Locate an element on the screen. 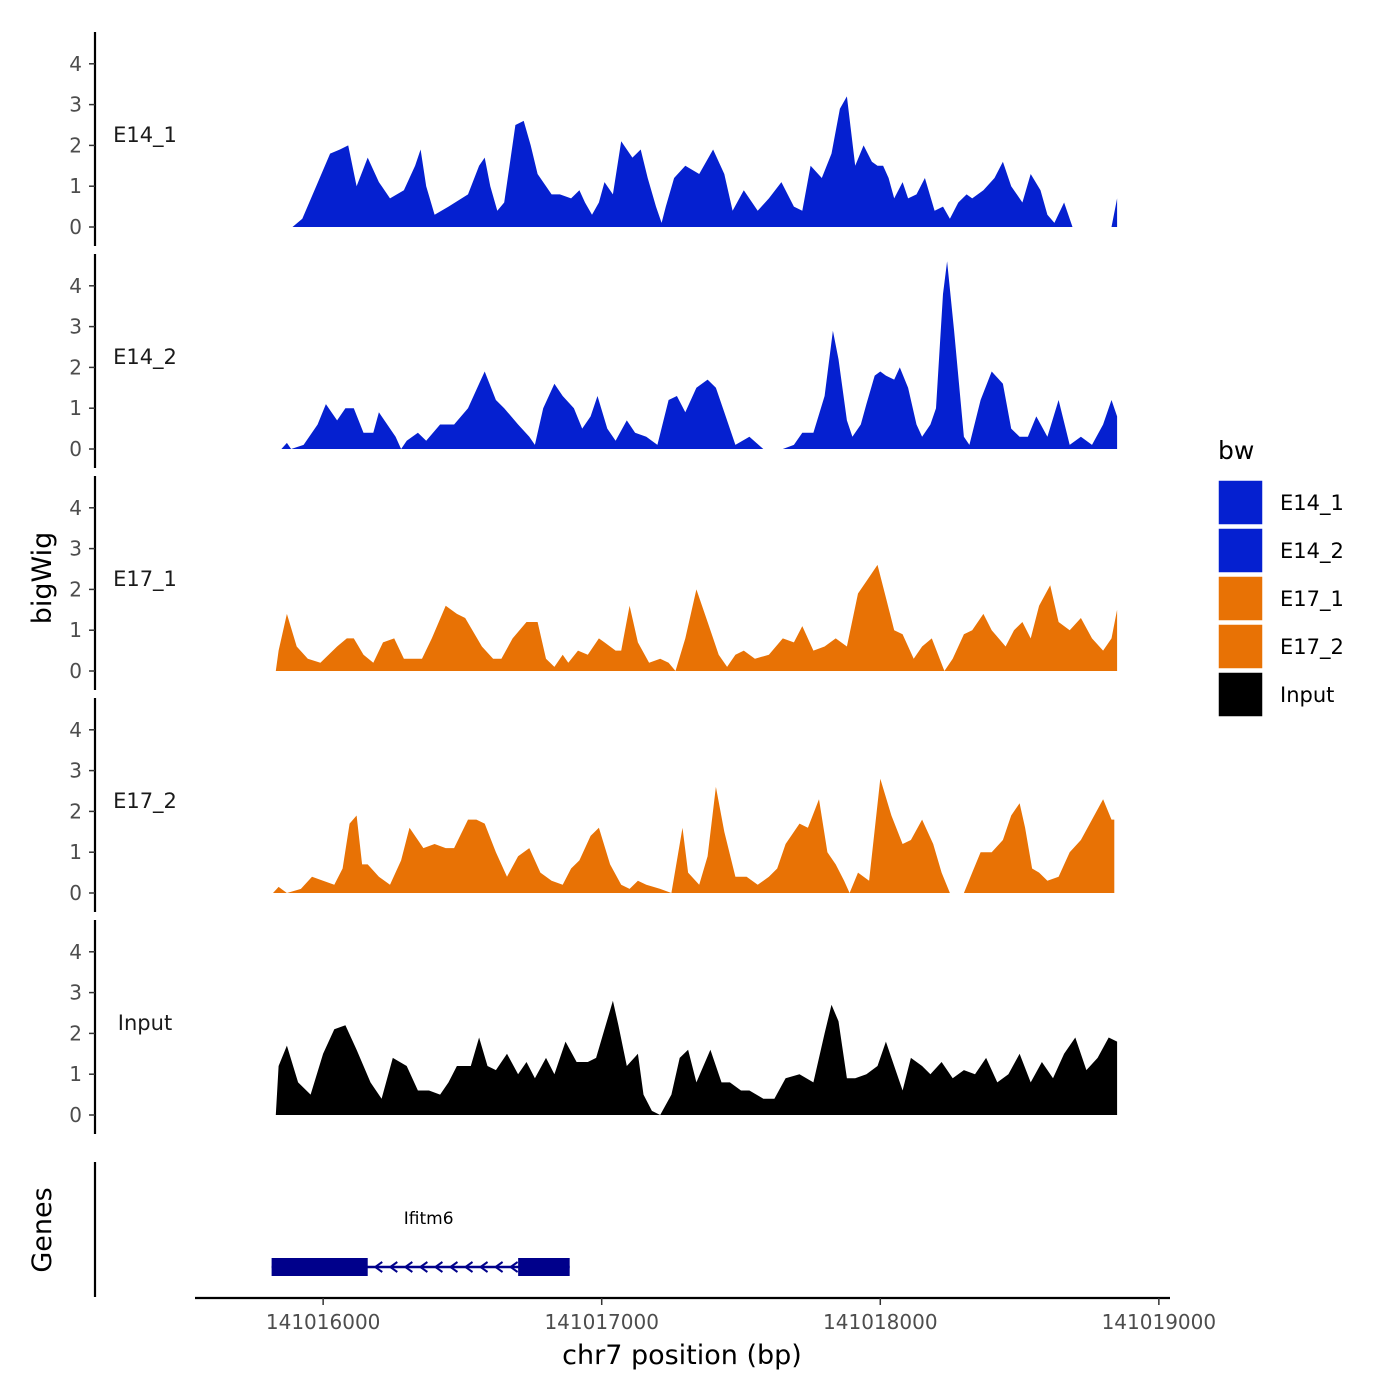  legend-item-e17_2: E17_2 is located at coordinates (1280, 646).